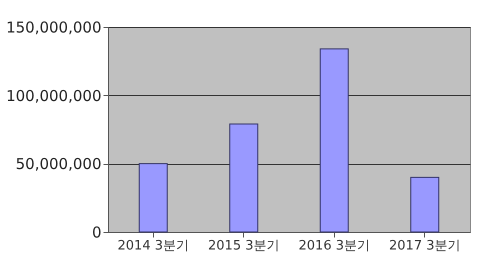  Describe the element at coordinates (334, 246) in the screenshot. I see `x-tick-label: 2016 3분기` at that location.